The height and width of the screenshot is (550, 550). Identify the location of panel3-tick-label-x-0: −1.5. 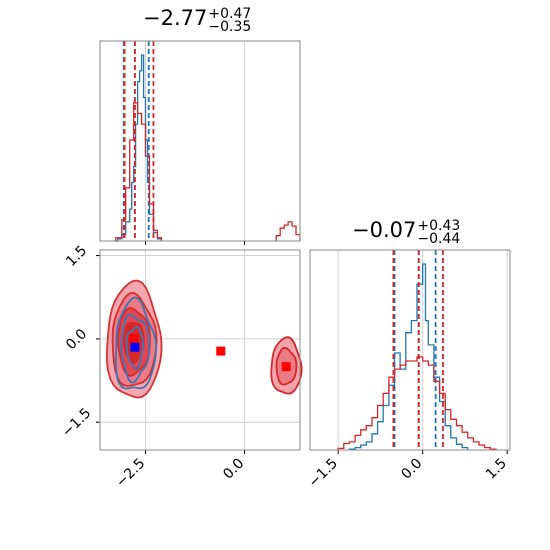
(323, 473).